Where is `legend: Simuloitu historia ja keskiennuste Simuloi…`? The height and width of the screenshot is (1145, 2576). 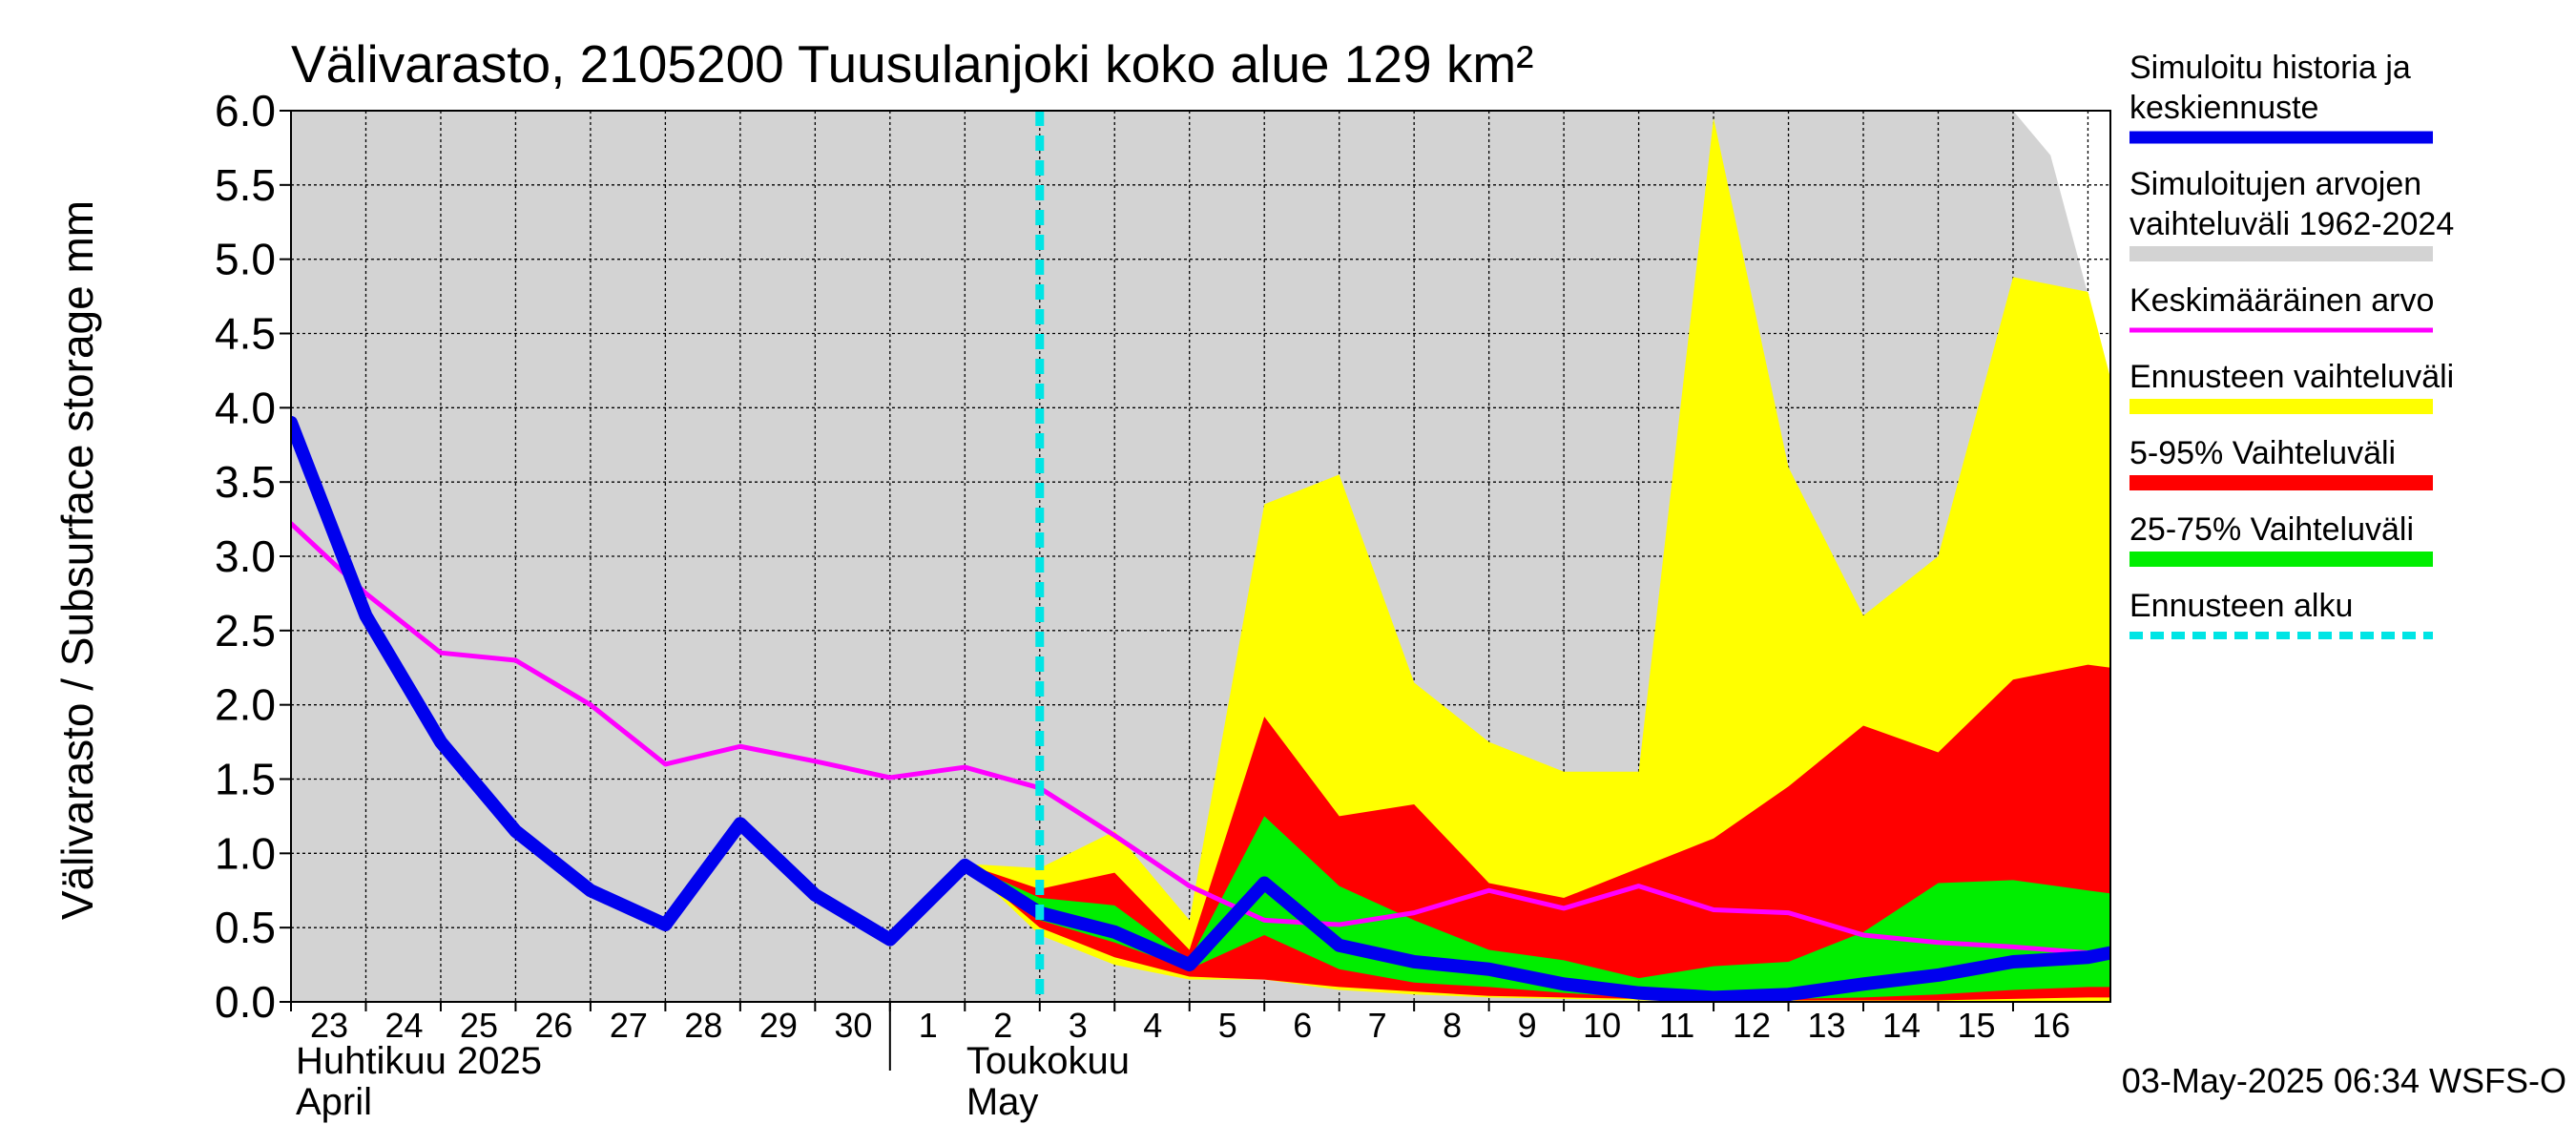
legend: Simuloitu historia ja keskiennuste Simuloi… is located at coordinates (2291, 344).